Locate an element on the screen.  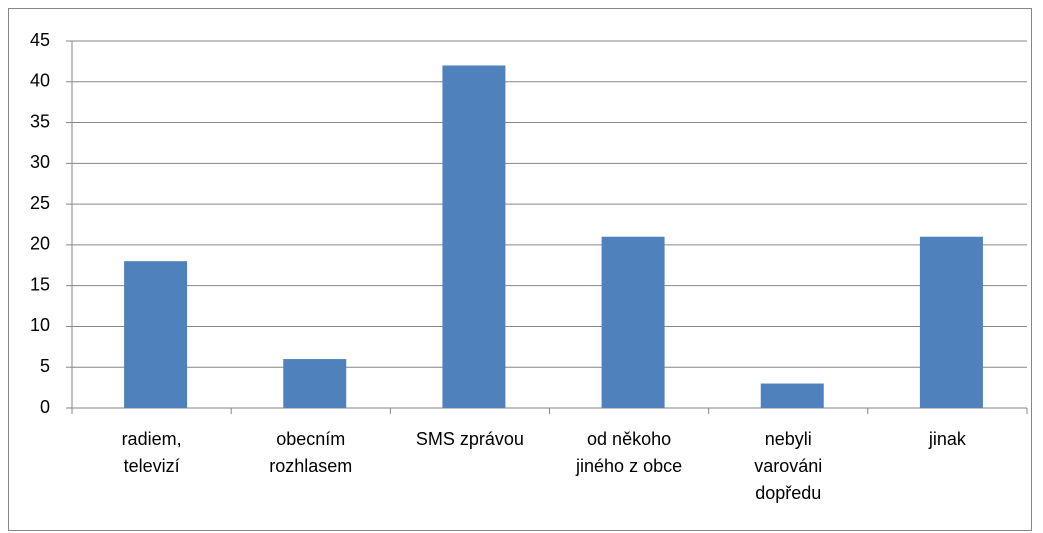
y-tick-label: 40 is located at coordinates (40, 81).